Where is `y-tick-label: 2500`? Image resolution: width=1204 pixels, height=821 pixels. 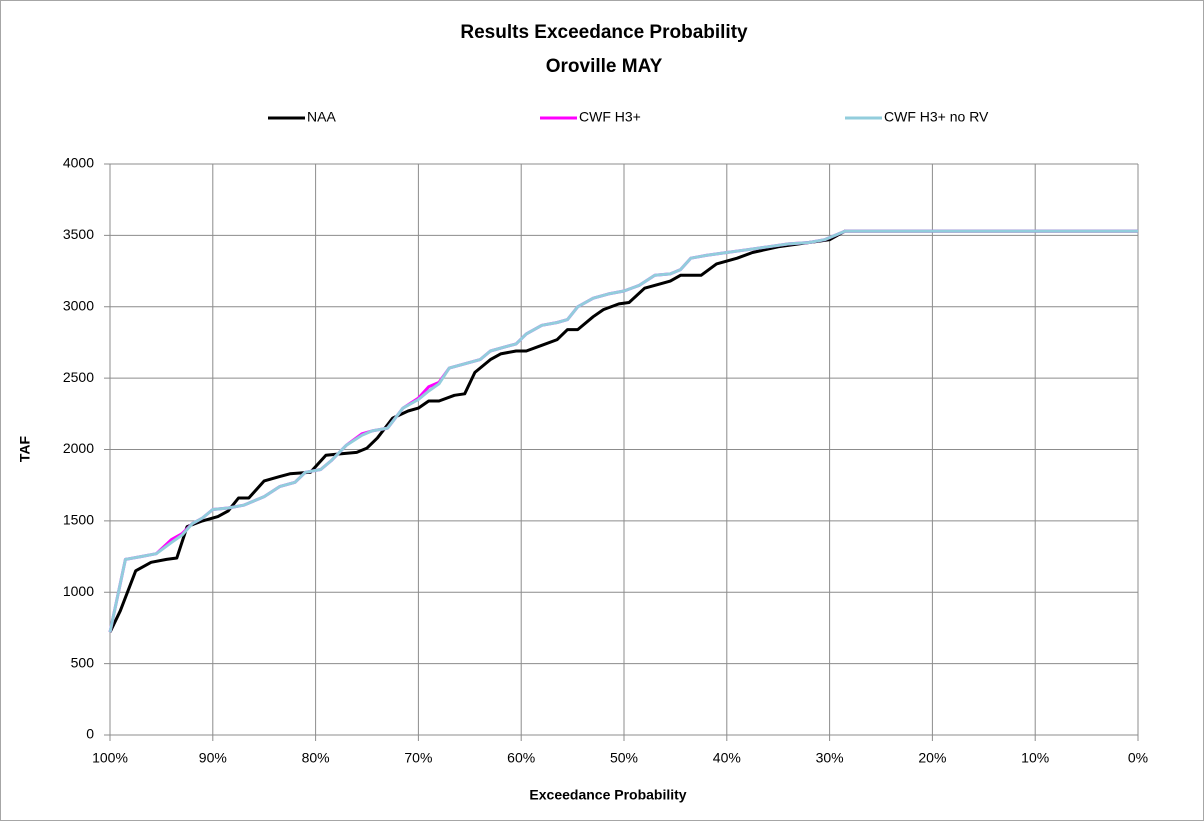
y-tick-label: 2500 is located at coordinates (78, 377).